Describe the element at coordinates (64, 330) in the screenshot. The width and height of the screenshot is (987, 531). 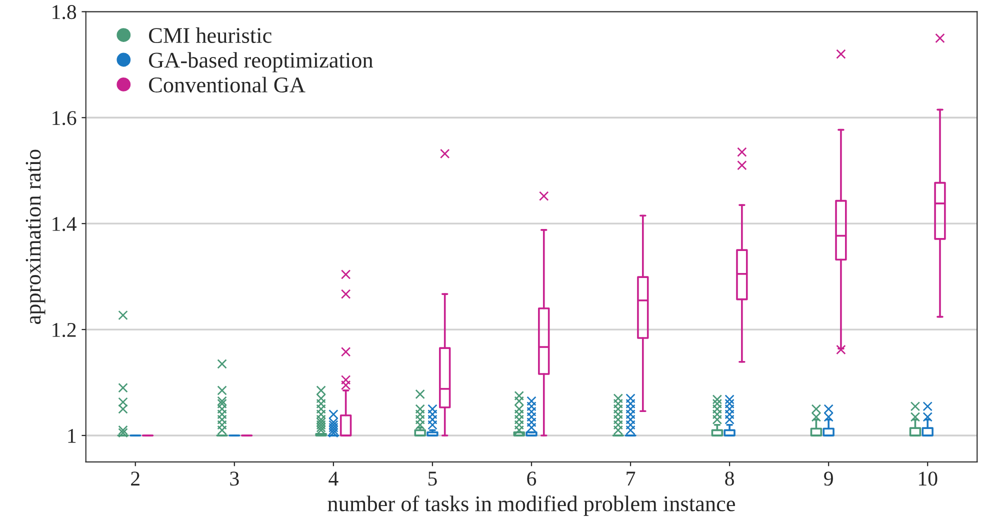
I see `y-tick-label: 1.2` at that location.